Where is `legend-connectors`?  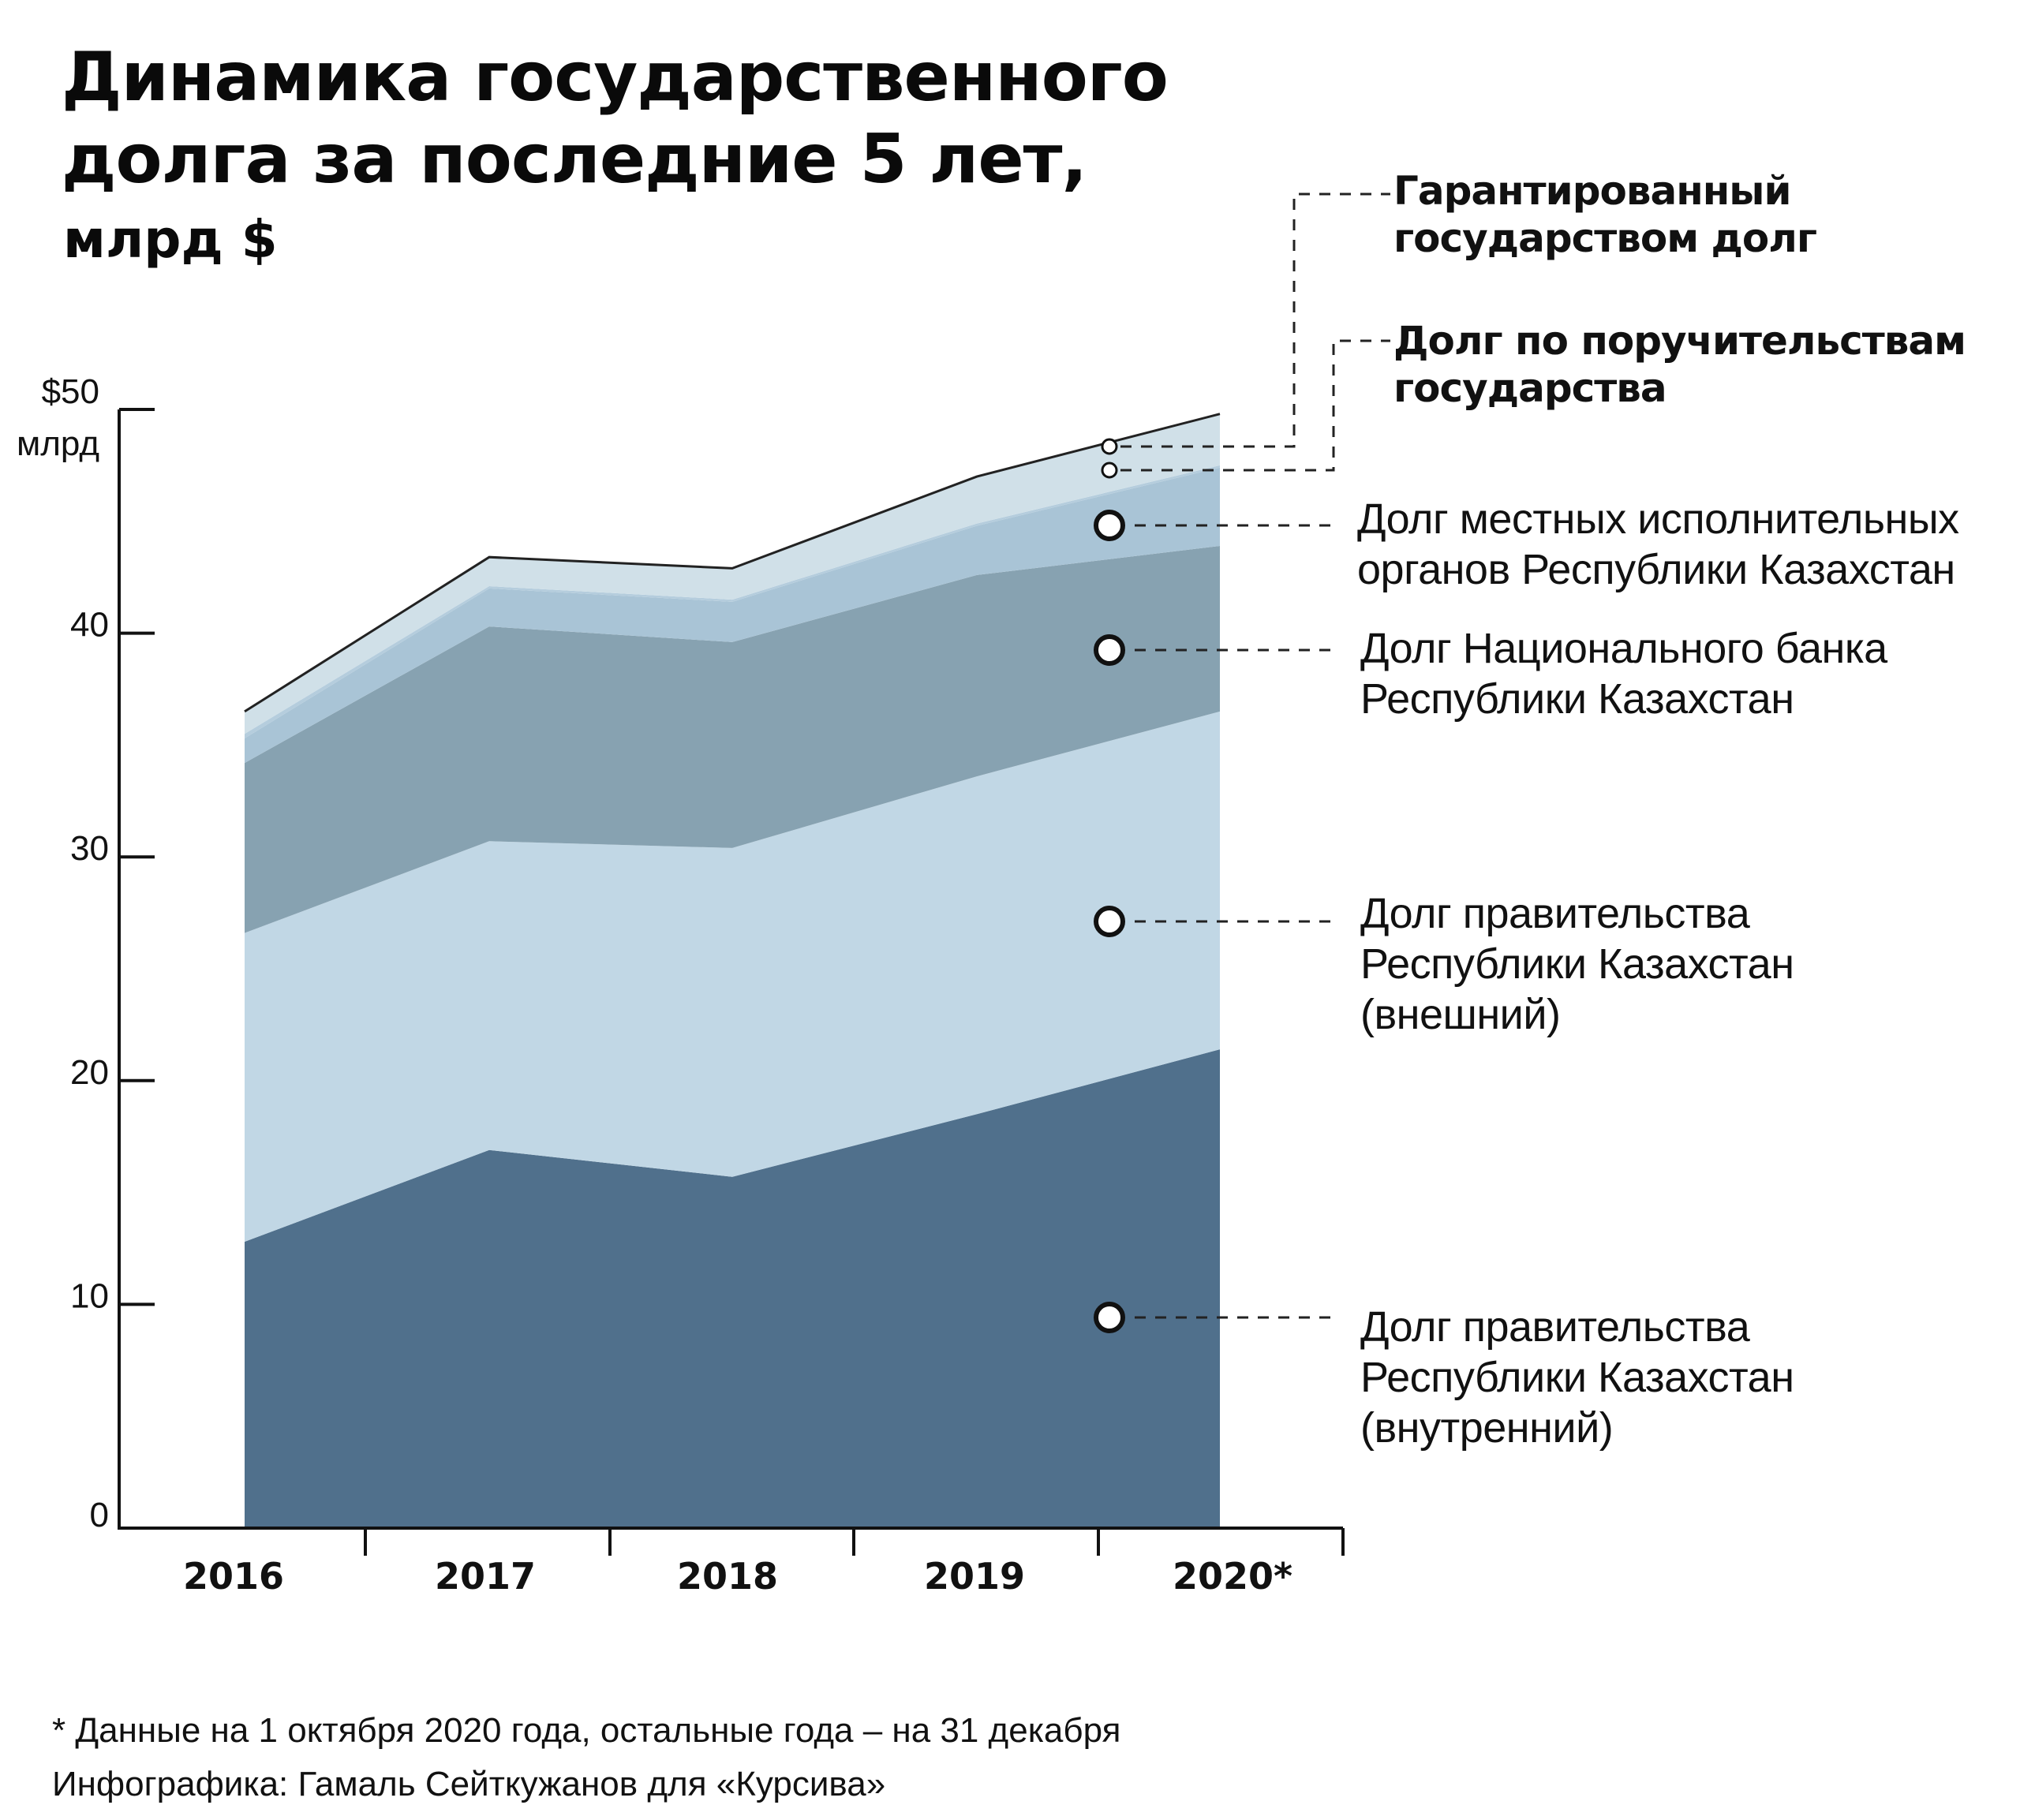 legend-connectors is located at coordinates (1242, 762).